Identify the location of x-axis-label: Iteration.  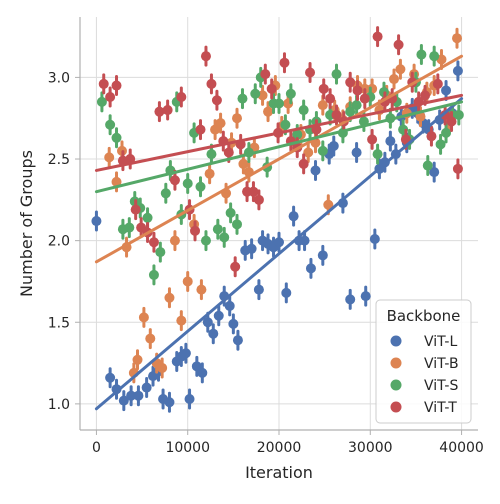
(279, 472).